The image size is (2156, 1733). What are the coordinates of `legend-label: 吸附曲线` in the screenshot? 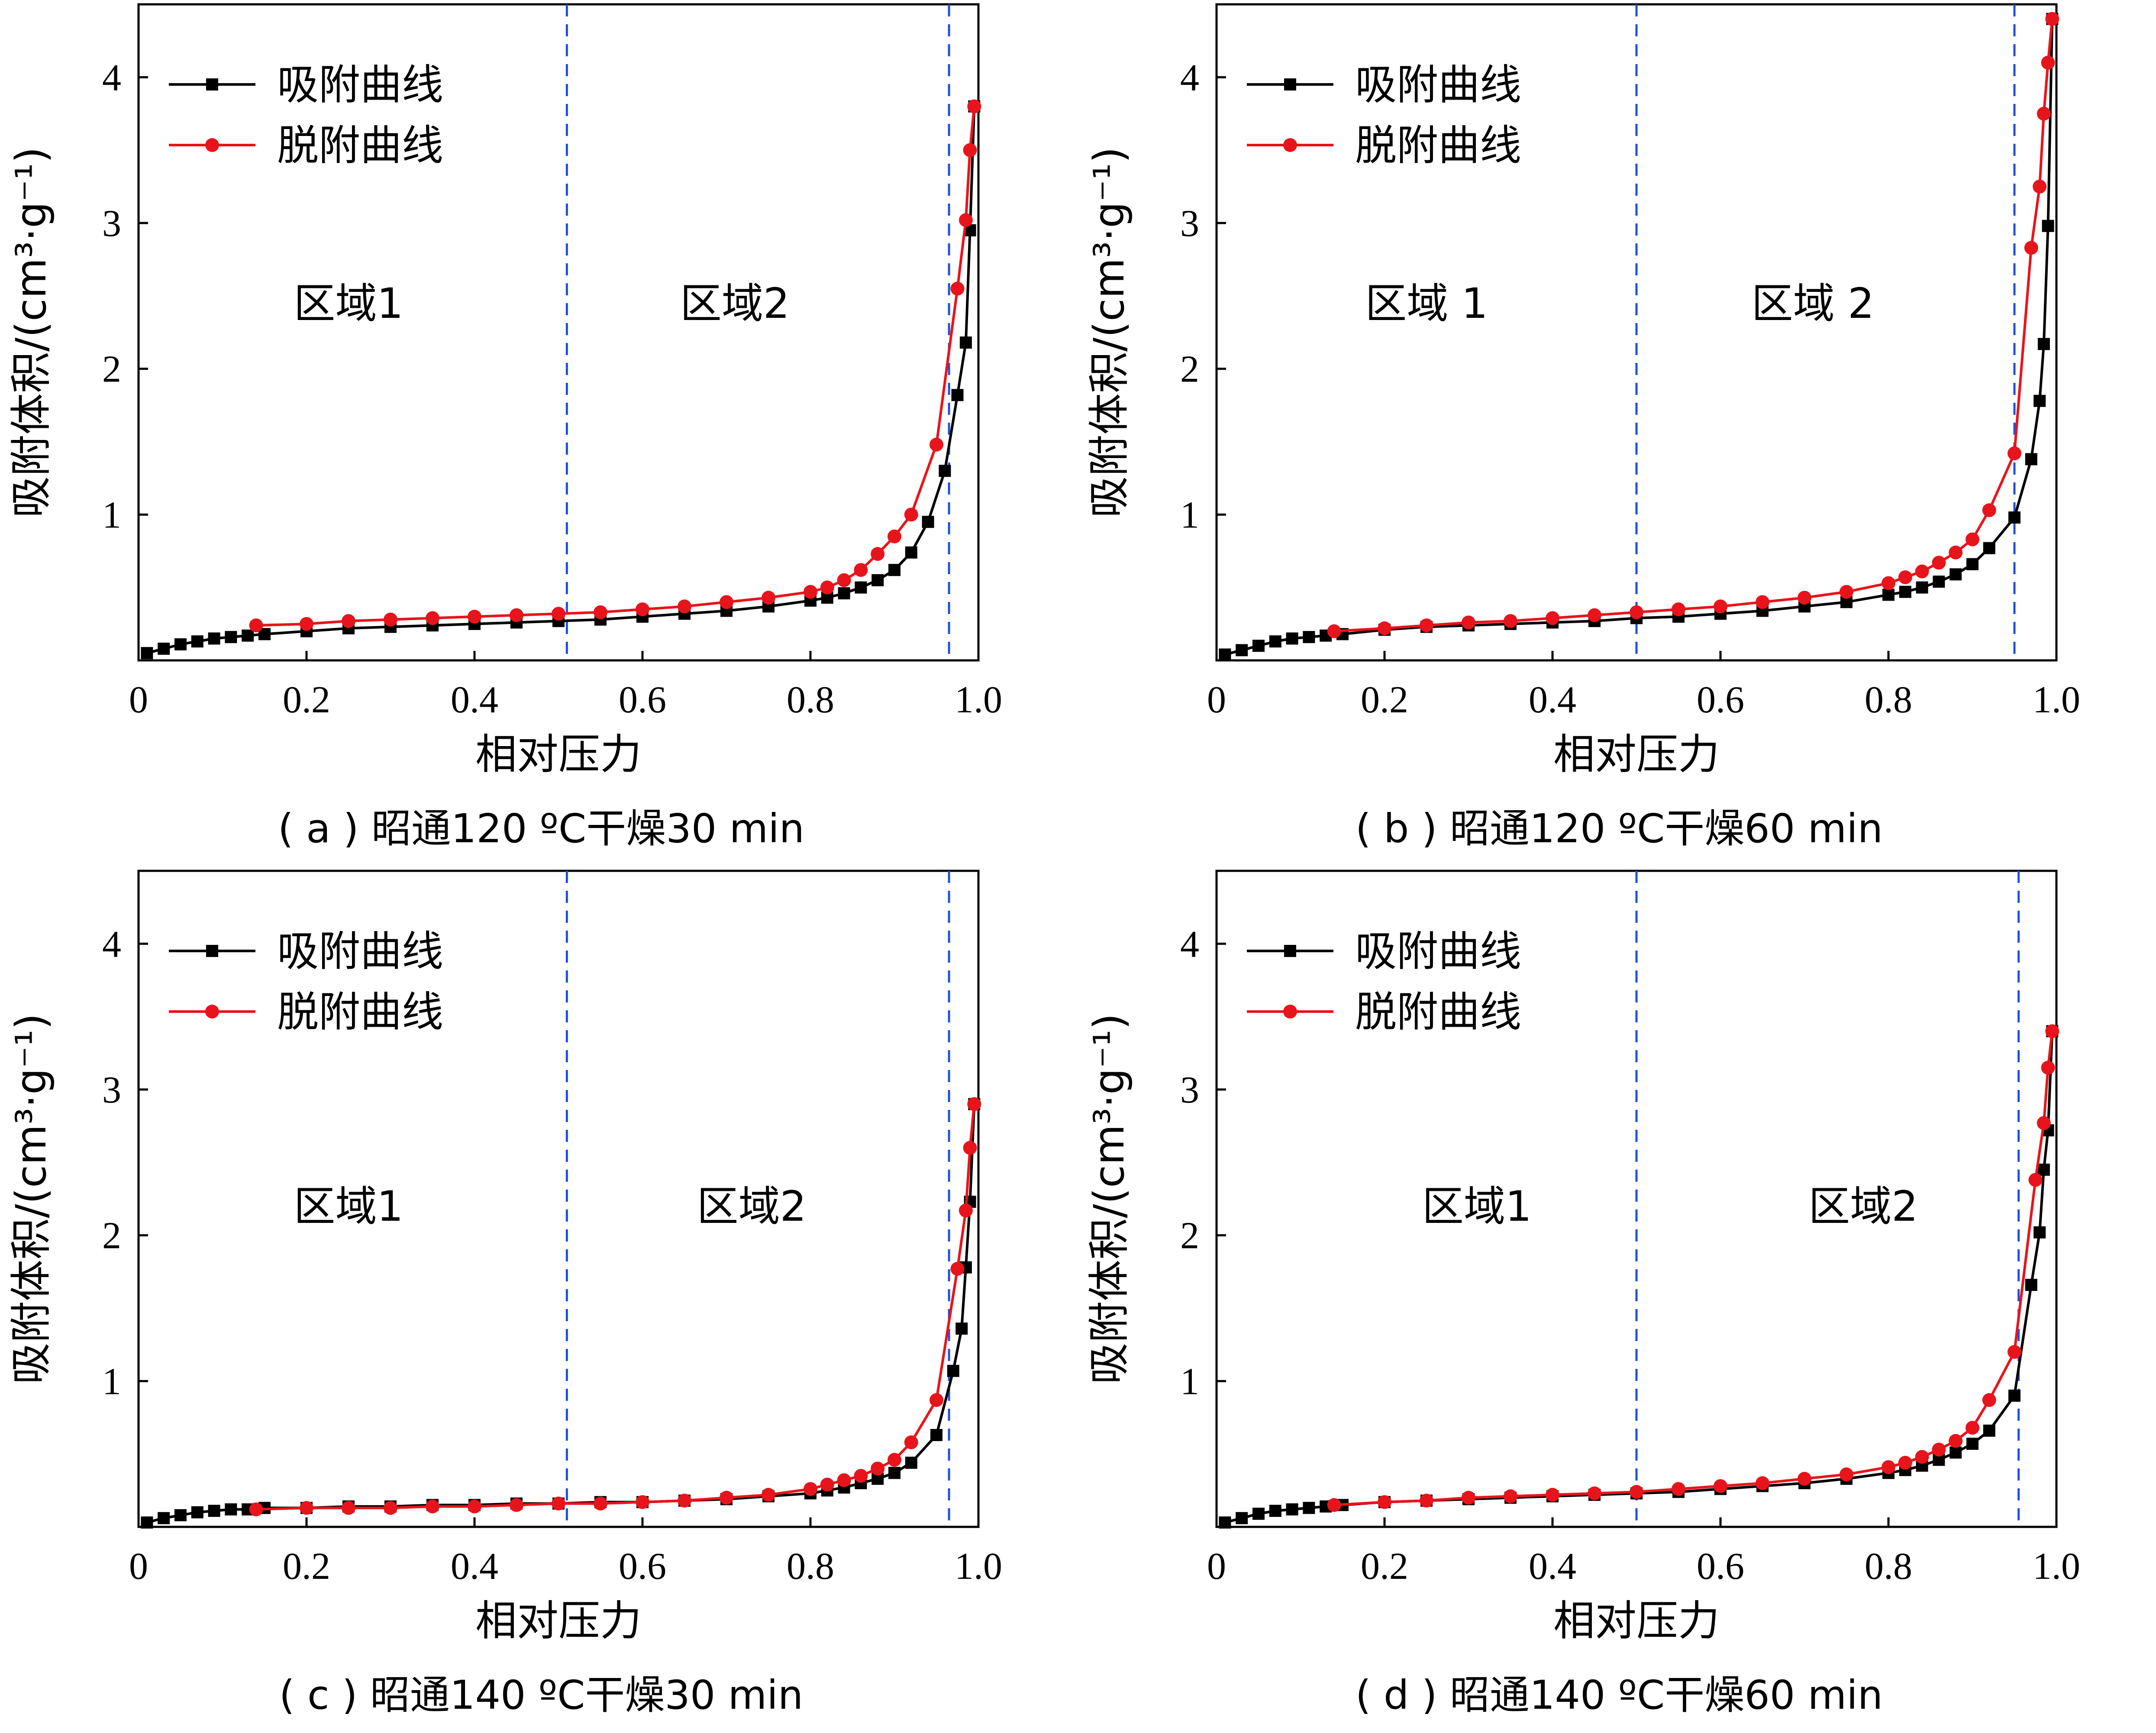 It's located at (360, 951).